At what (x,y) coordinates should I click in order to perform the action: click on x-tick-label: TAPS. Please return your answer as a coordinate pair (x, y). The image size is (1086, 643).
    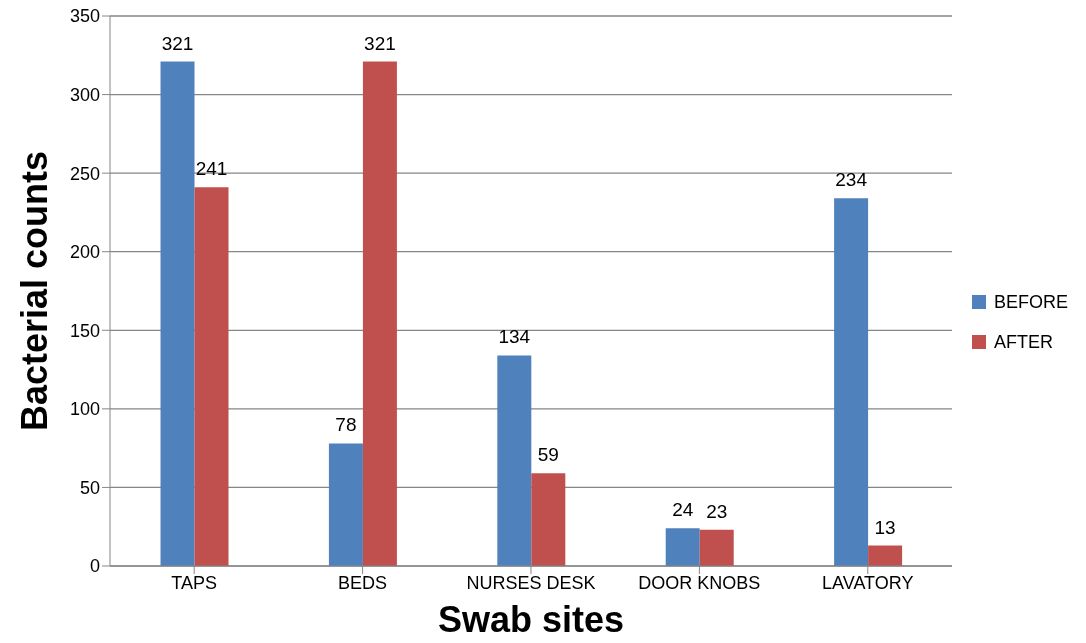
    Looking at the image, I should click on (194, 582).